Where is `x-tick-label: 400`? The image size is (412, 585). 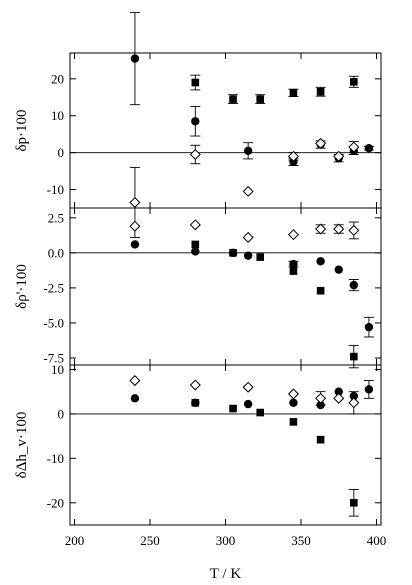
x-tick-label: 400 is located at coordinates (377, 540).